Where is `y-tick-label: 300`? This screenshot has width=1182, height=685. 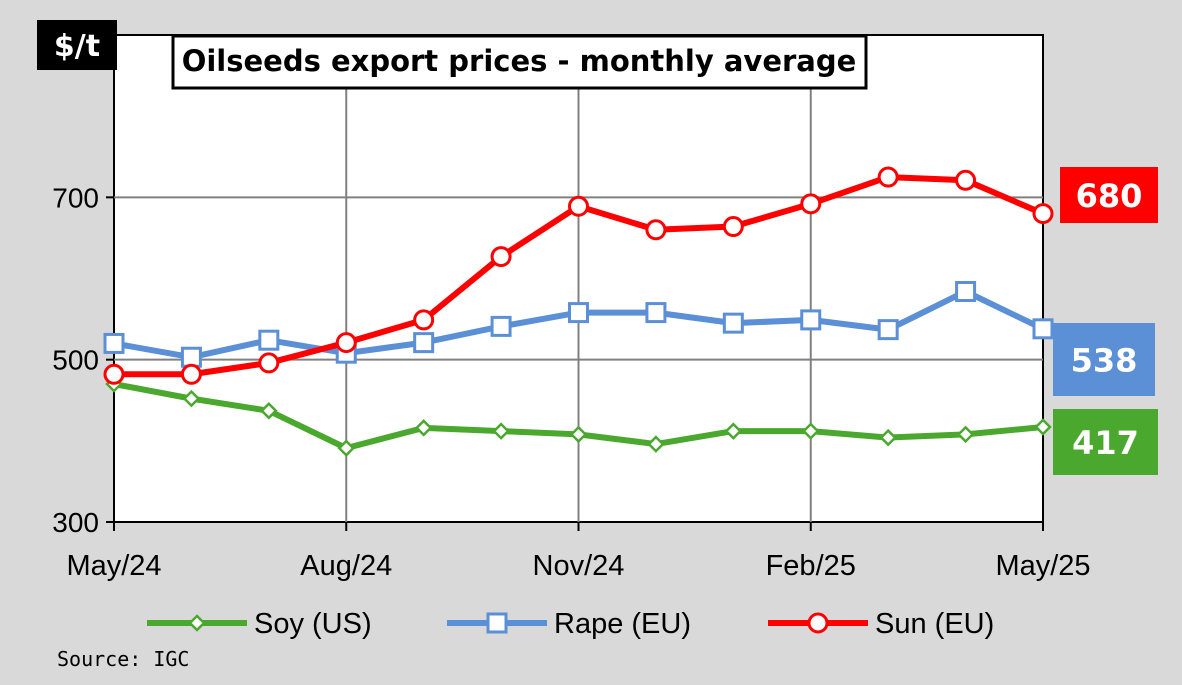
y-tick-label: 300 is located at coordinates (75, 522).